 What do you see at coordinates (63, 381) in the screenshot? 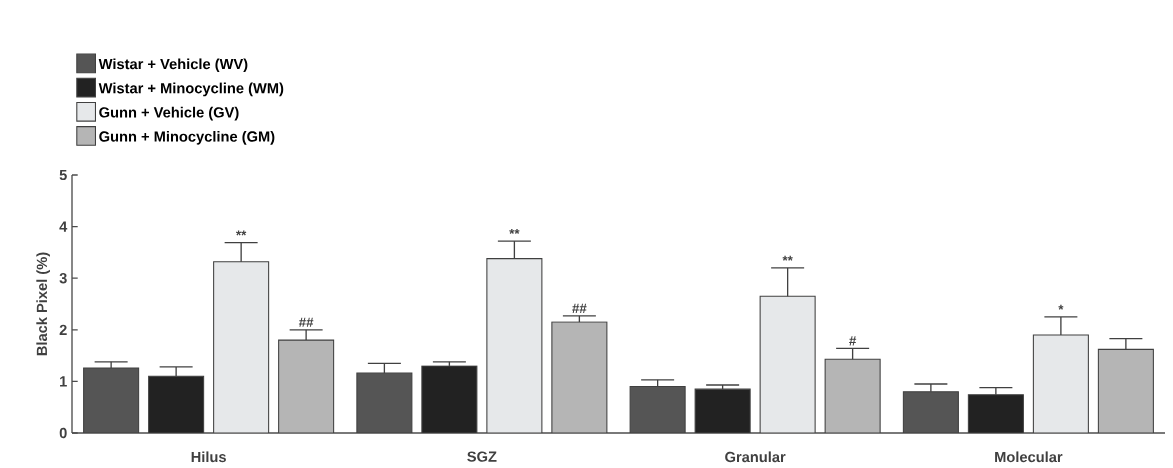
I see `y-tick-label: 1` at bounding box center [63, 381].